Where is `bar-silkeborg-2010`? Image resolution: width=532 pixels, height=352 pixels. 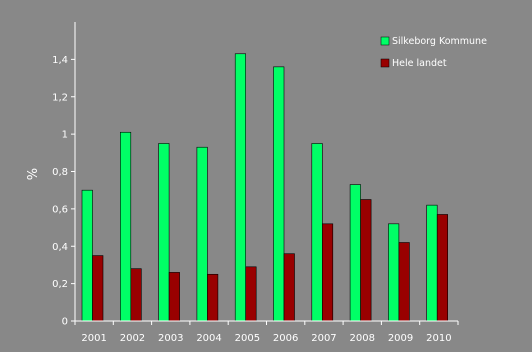 bar-silkeborg-2010 is located at coordinates (432, 263).